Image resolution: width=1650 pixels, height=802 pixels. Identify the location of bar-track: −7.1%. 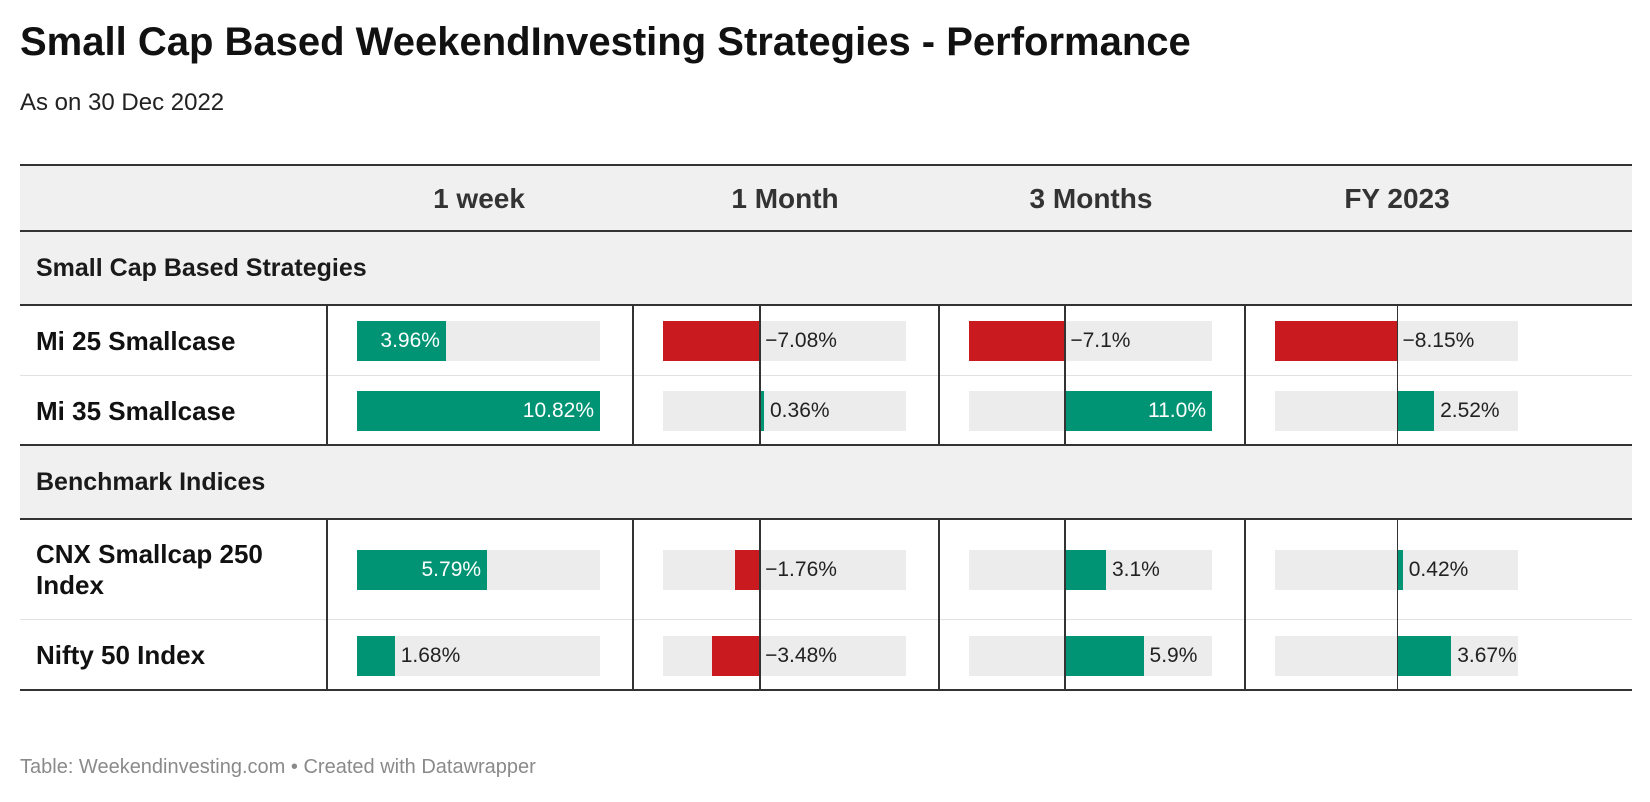
(1090, 341).